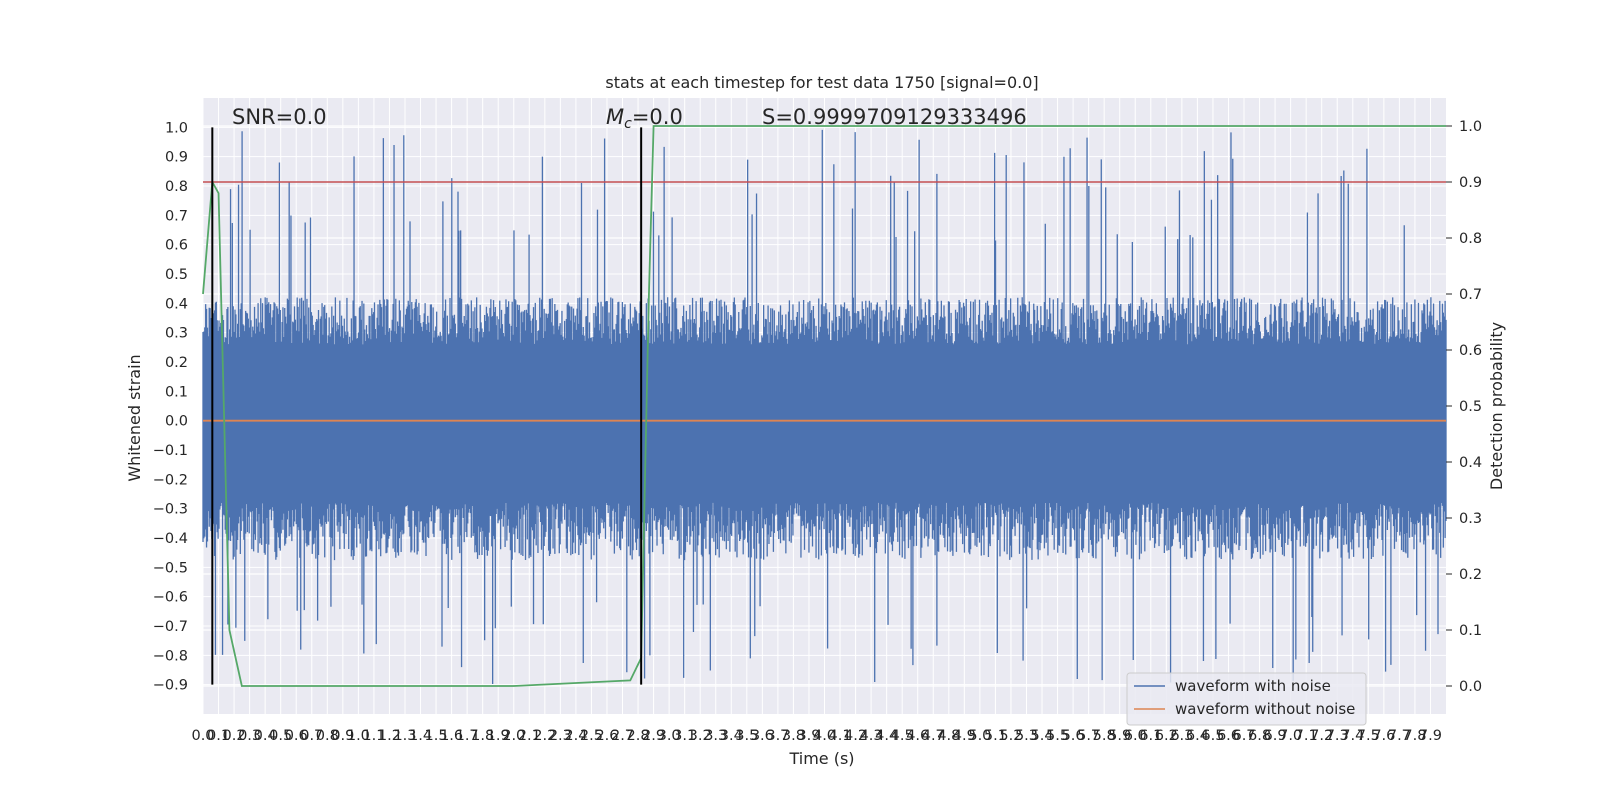 This screenshot has width=1600, height=800. I want to click on x-tick-label: 1.3, so click(404, 736).